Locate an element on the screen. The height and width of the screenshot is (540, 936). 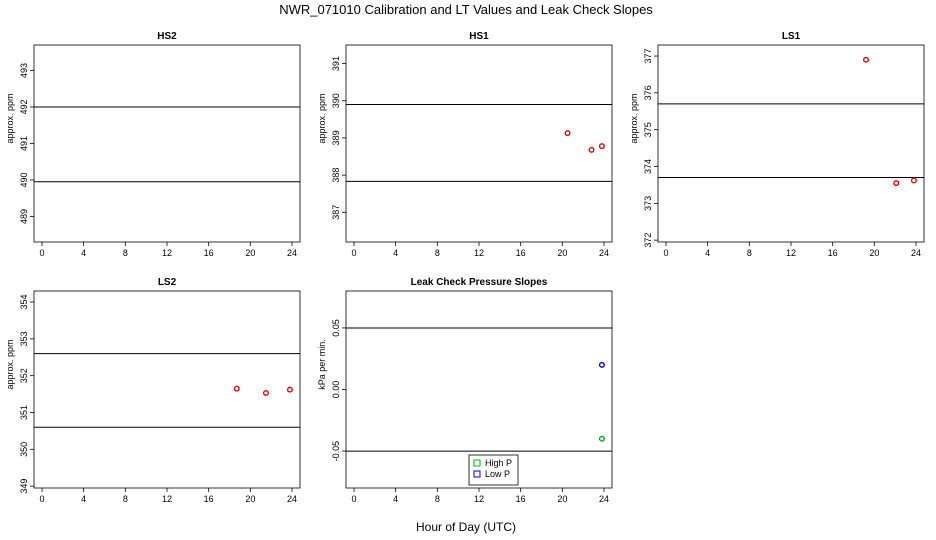
y-tick-label: 354 is located at coordinates (24, 302).